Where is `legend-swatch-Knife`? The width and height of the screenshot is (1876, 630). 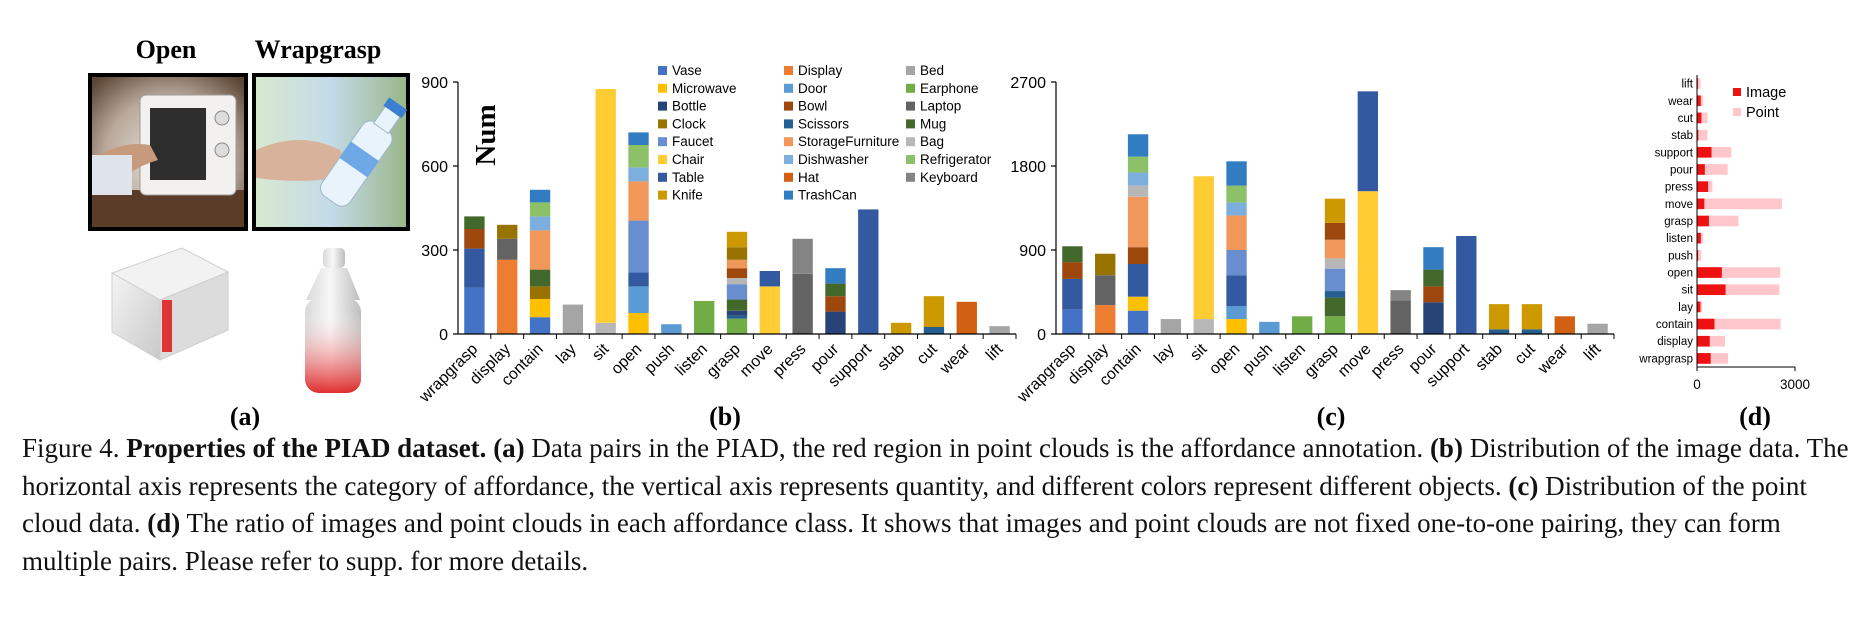
legend-swatch-Knife is located at coordinates (662, 195).